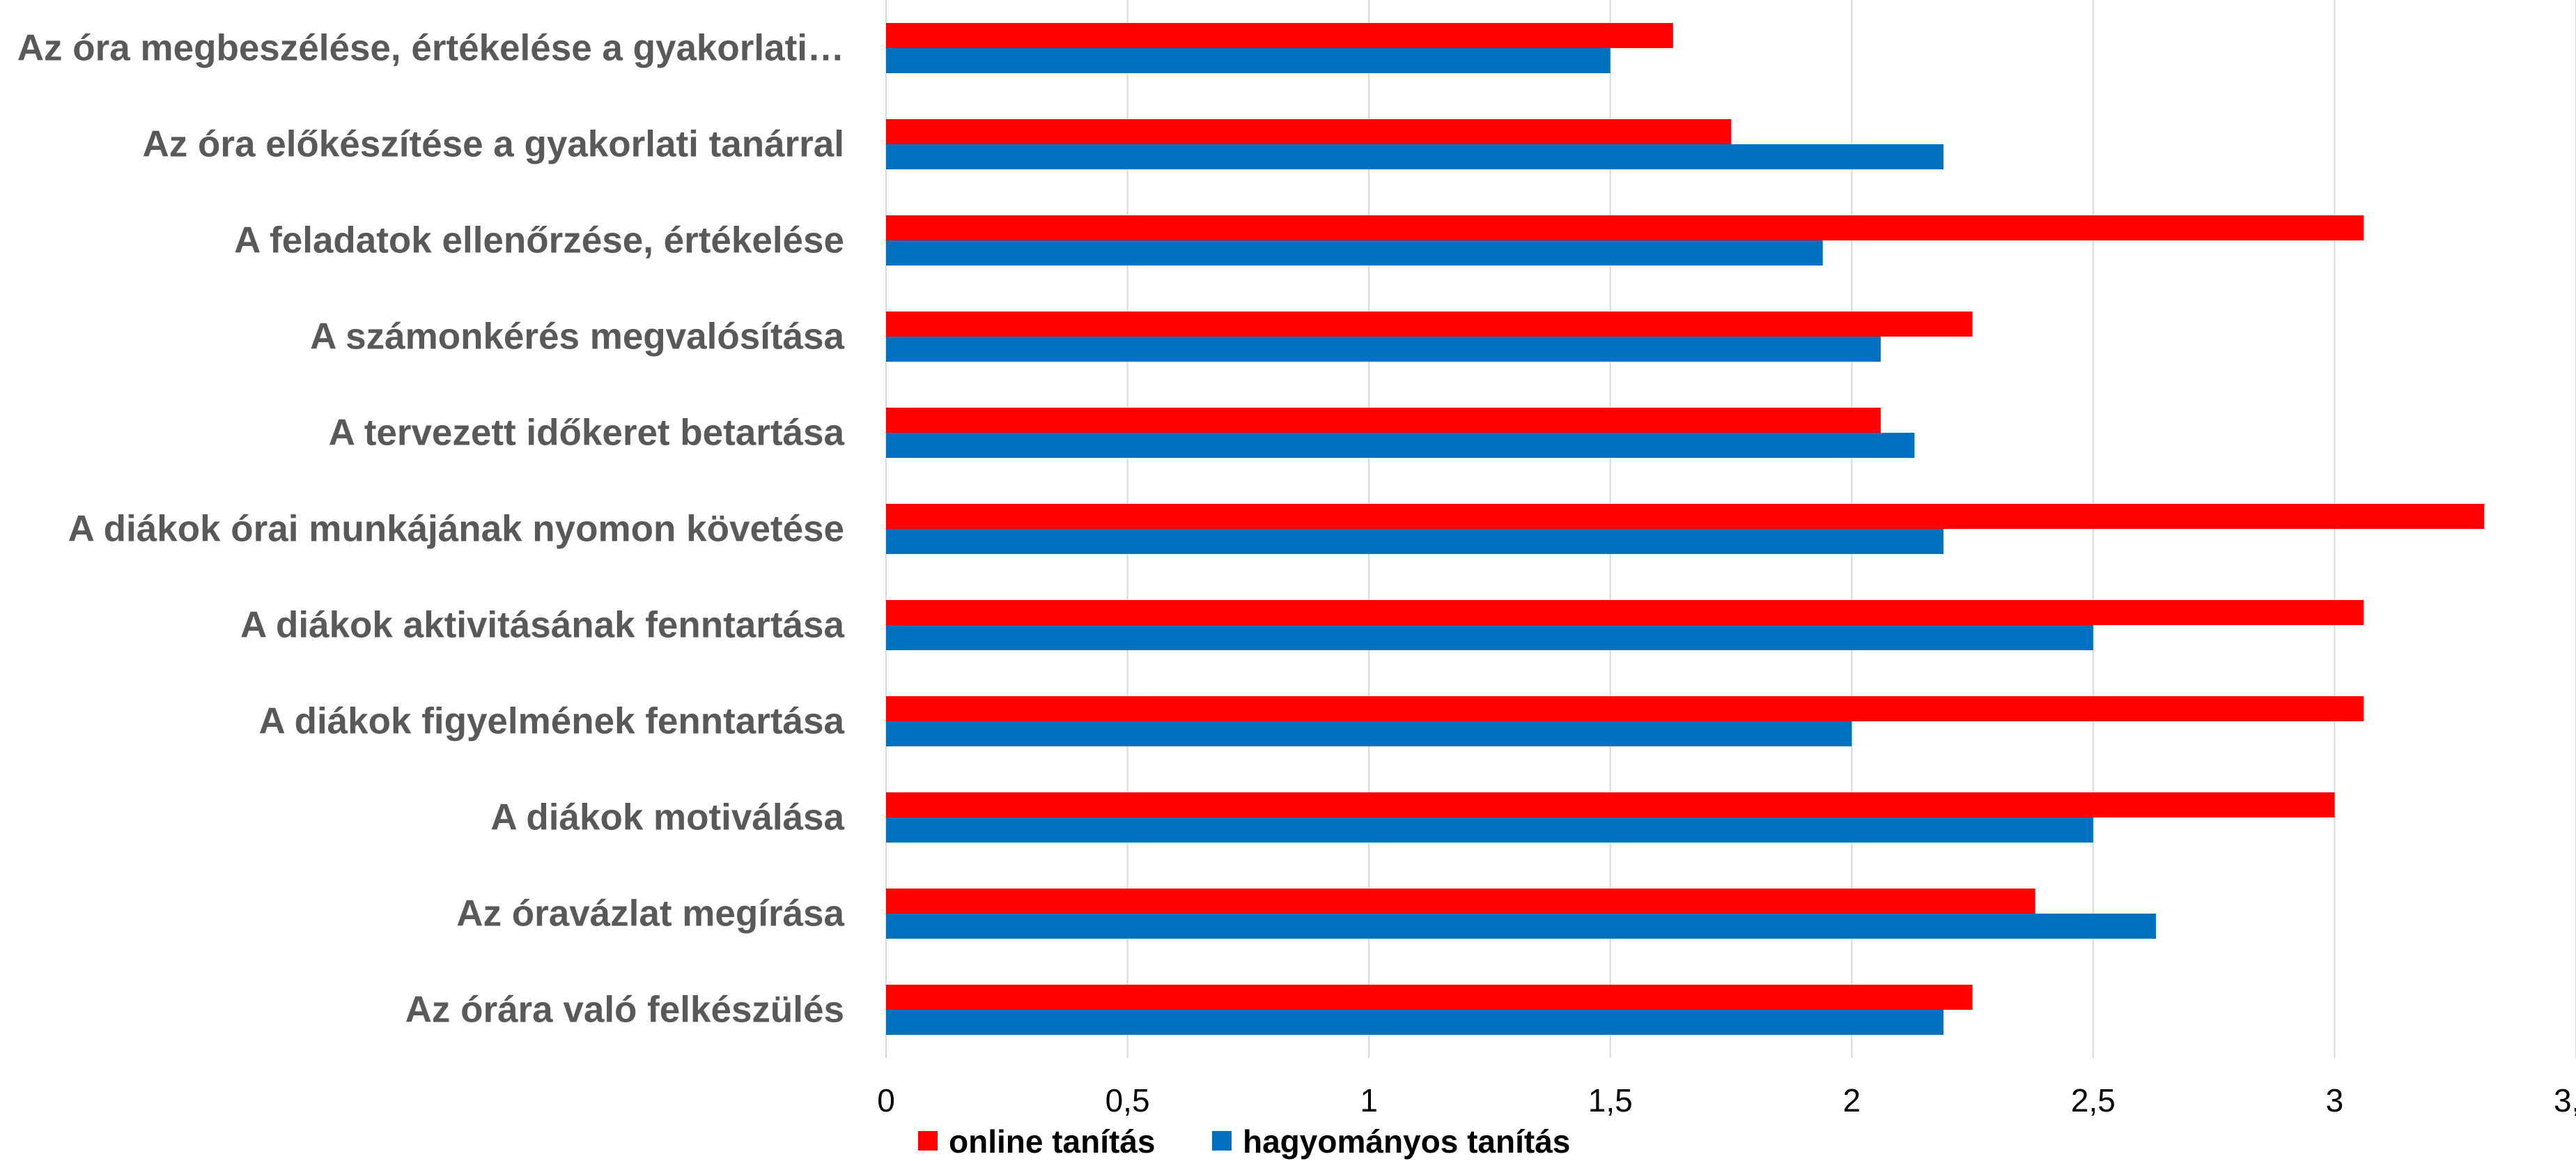  What do you see at coordinates (650, 914) in the screenshot?
I see `category-label: Az óravázlat megírása` at bounding box center [650, 914].